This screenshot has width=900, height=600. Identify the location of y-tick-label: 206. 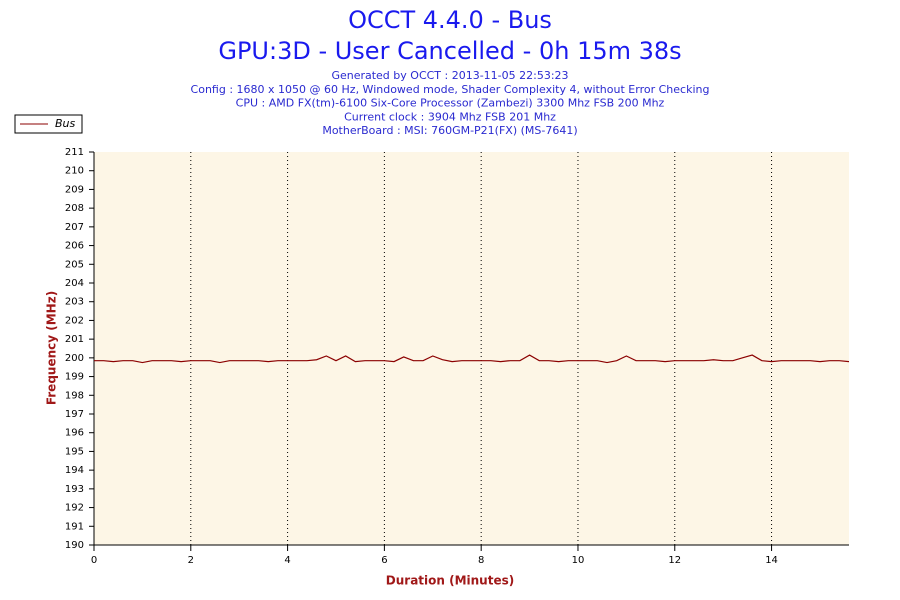
(74, 246).